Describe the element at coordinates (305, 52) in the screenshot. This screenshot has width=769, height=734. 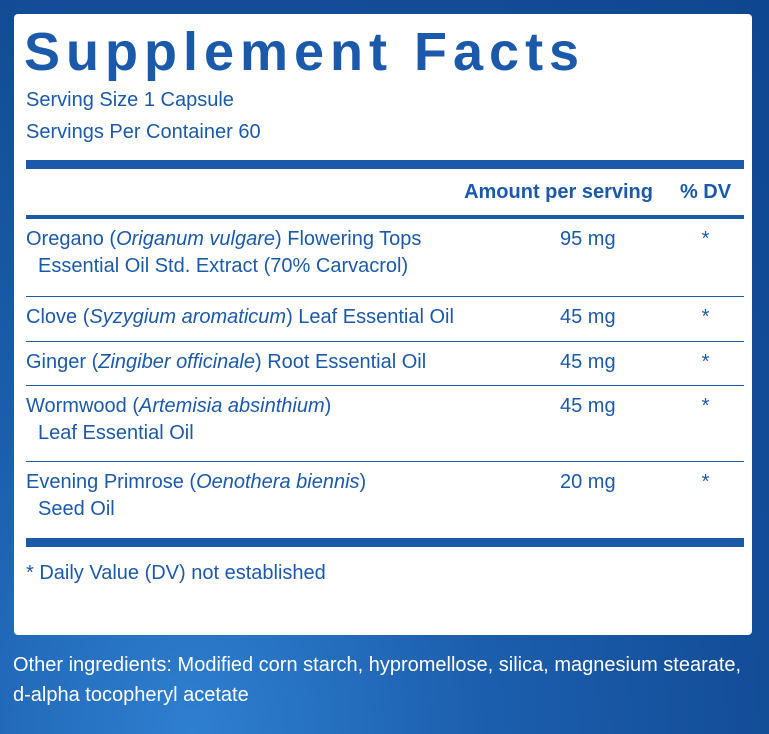
I see `panel-title: Supplement Facts` at that location.